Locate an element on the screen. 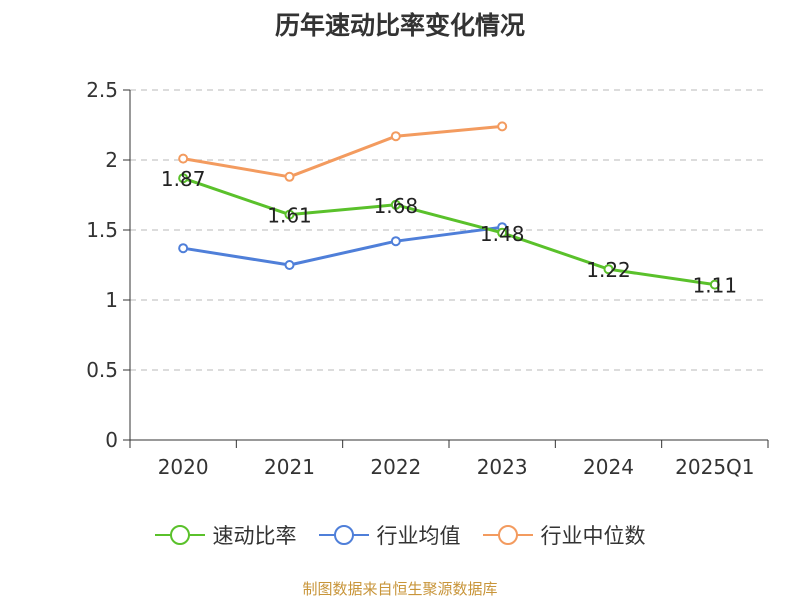  x-tick-label: 2021 is located at coordinates (289, 467).